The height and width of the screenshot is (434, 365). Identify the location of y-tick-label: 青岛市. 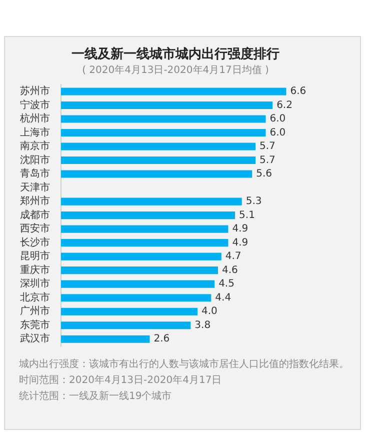
(35, 174).